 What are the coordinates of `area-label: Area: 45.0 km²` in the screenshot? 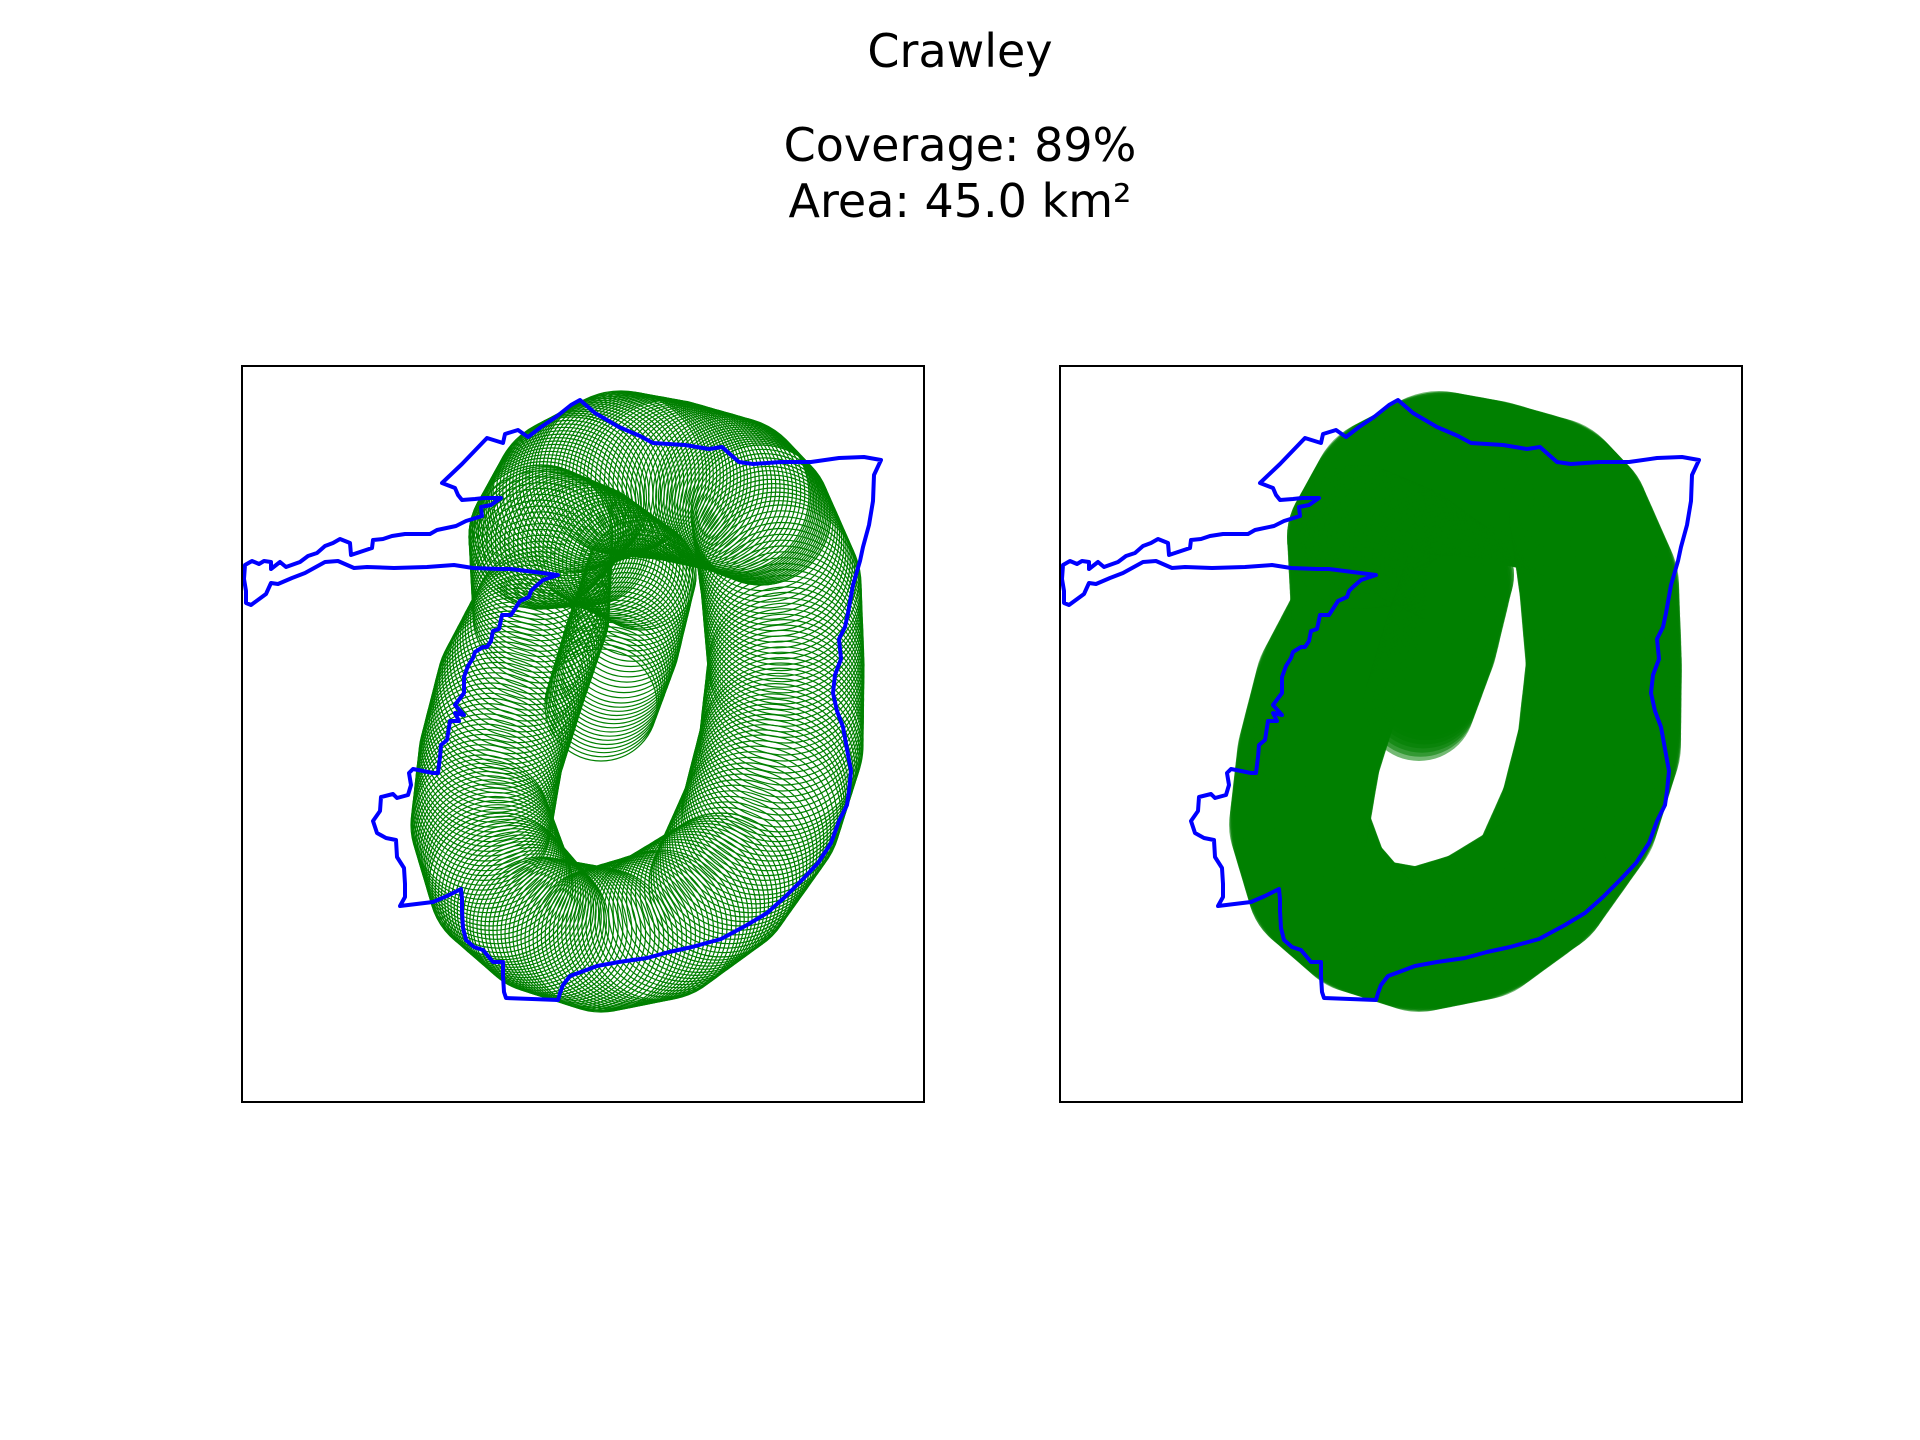 It's located at (960, 201).